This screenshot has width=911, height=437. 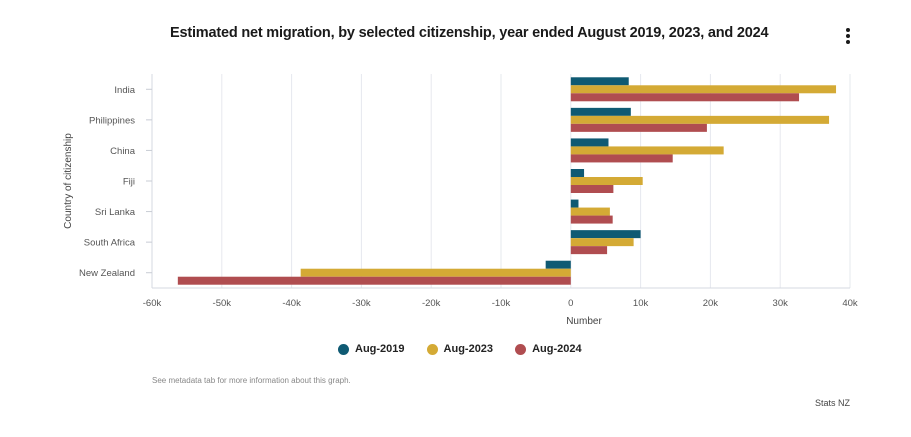 I want to click on bar-aug-2024-fiji, so click(x=592, y=189).